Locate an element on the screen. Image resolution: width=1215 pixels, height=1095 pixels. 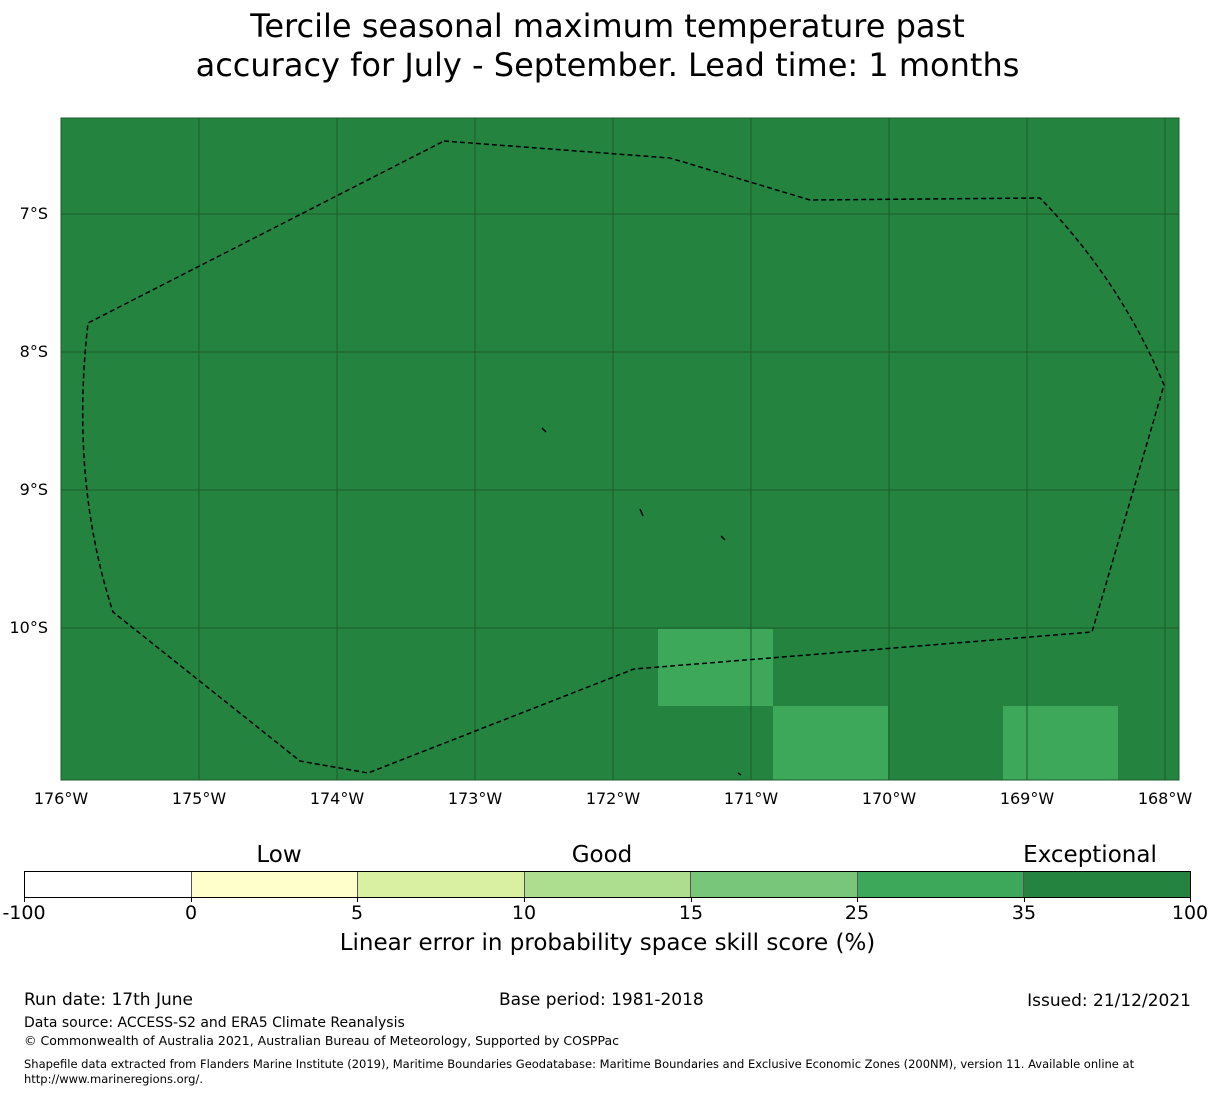
lon-label: 176°W is located at coordinates (61, 798).